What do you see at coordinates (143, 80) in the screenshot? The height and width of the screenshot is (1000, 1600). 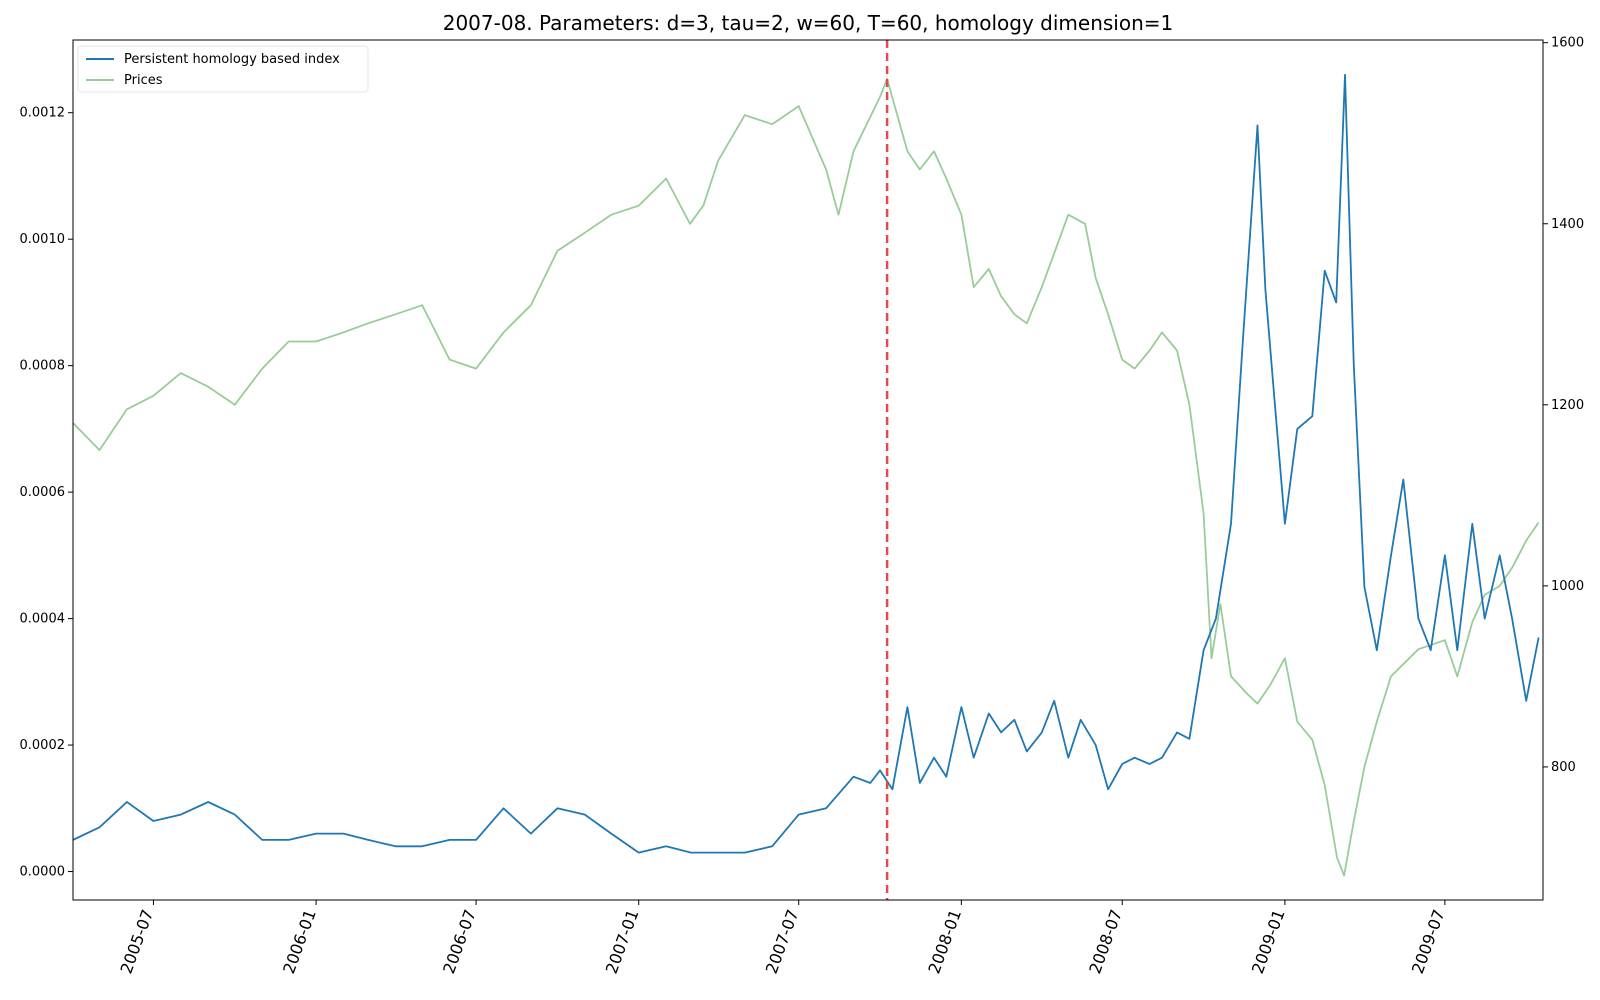 I see `legend-label-prices: Prices` at bounding box center [143, 80].